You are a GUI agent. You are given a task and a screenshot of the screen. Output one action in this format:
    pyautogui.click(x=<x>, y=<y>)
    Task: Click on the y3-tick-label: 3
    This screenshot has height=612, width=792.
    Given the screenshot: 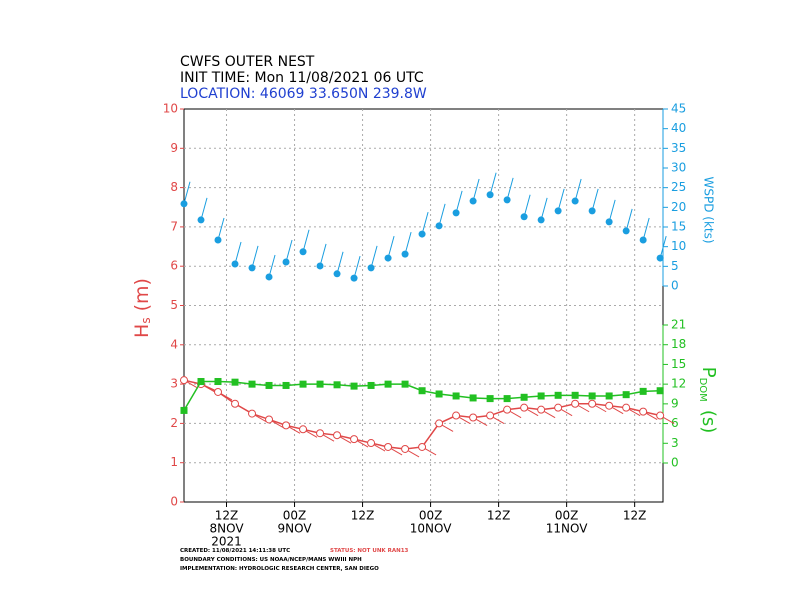 What is the action you would take?
    pyautogui.click(x=675, y=443)
    